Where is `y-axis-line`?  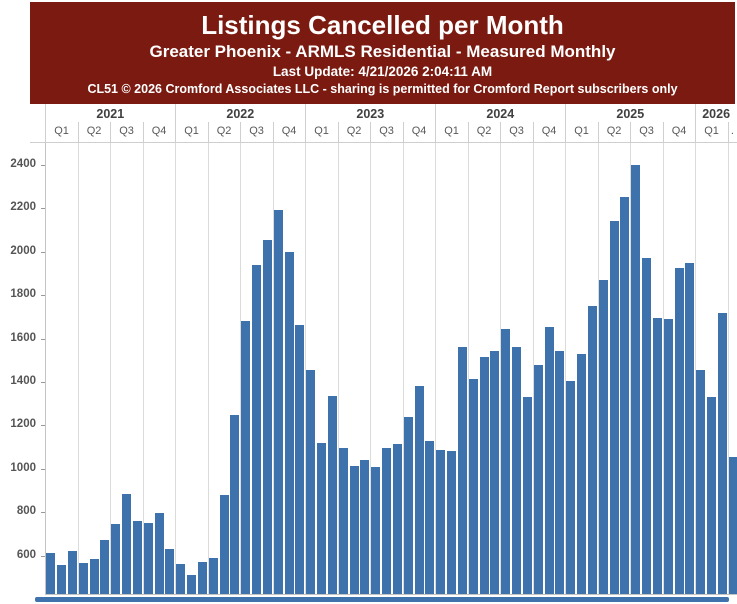 y-axis-line is located at coordinates (46, 368).